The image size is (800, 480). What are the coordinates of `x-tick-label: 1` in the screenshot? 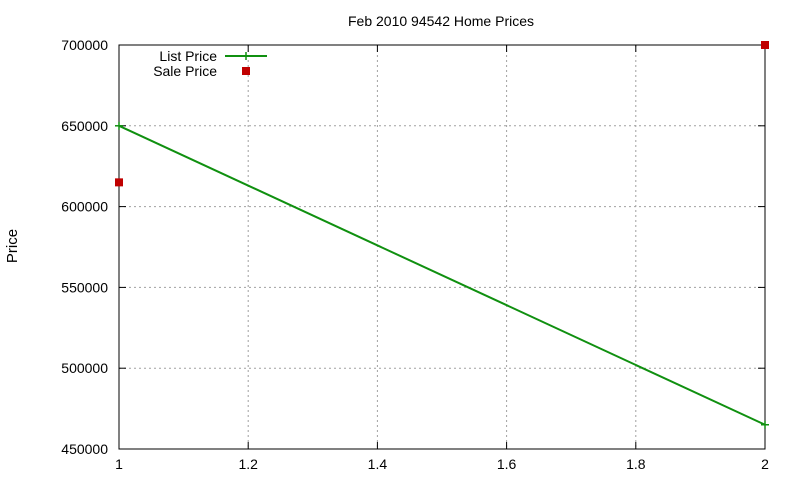 It's located at (119, 464).